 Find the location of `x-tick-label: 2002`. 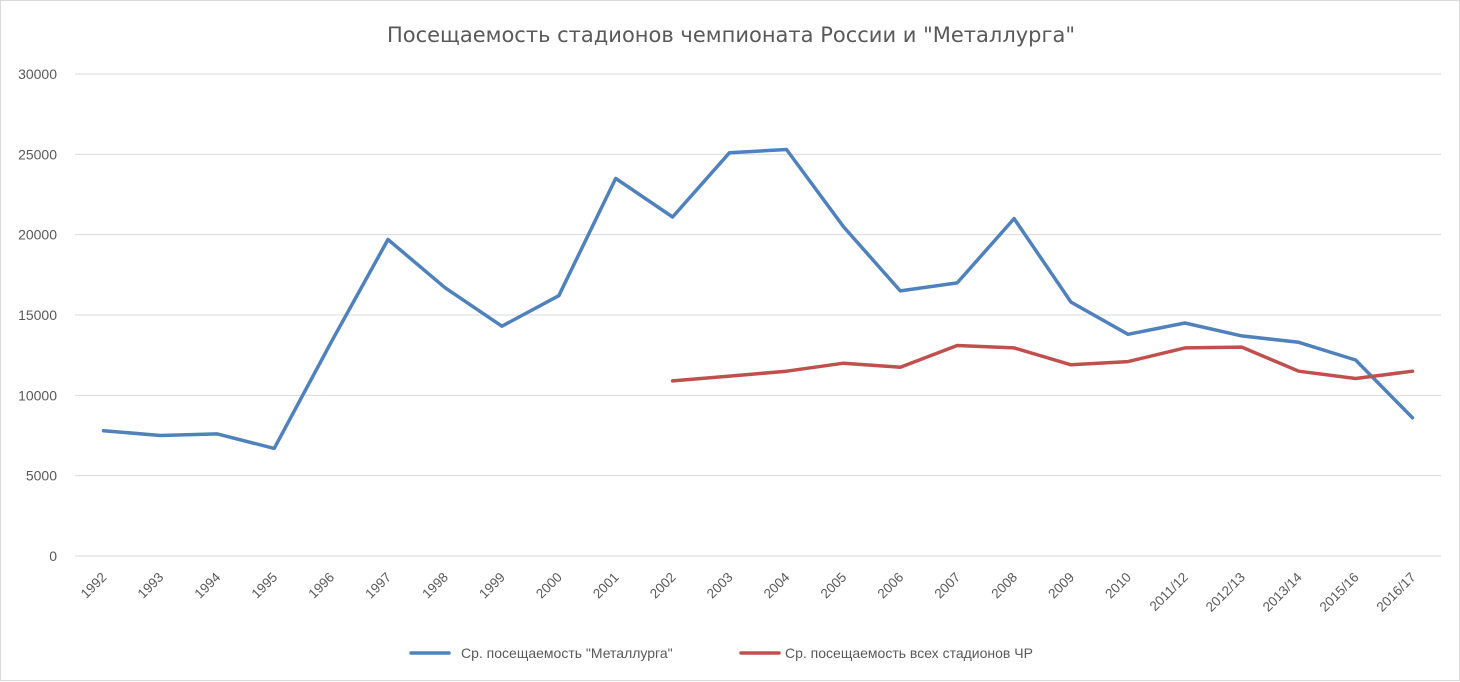

x-tick-label: 2002 is located at coordinates (663, 586).